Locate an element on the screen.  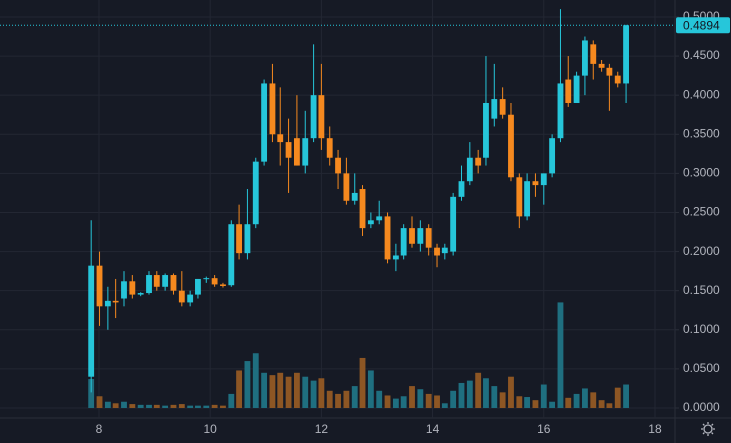
y-tick-label: 0.1500 is located at coordinates (701, 290).